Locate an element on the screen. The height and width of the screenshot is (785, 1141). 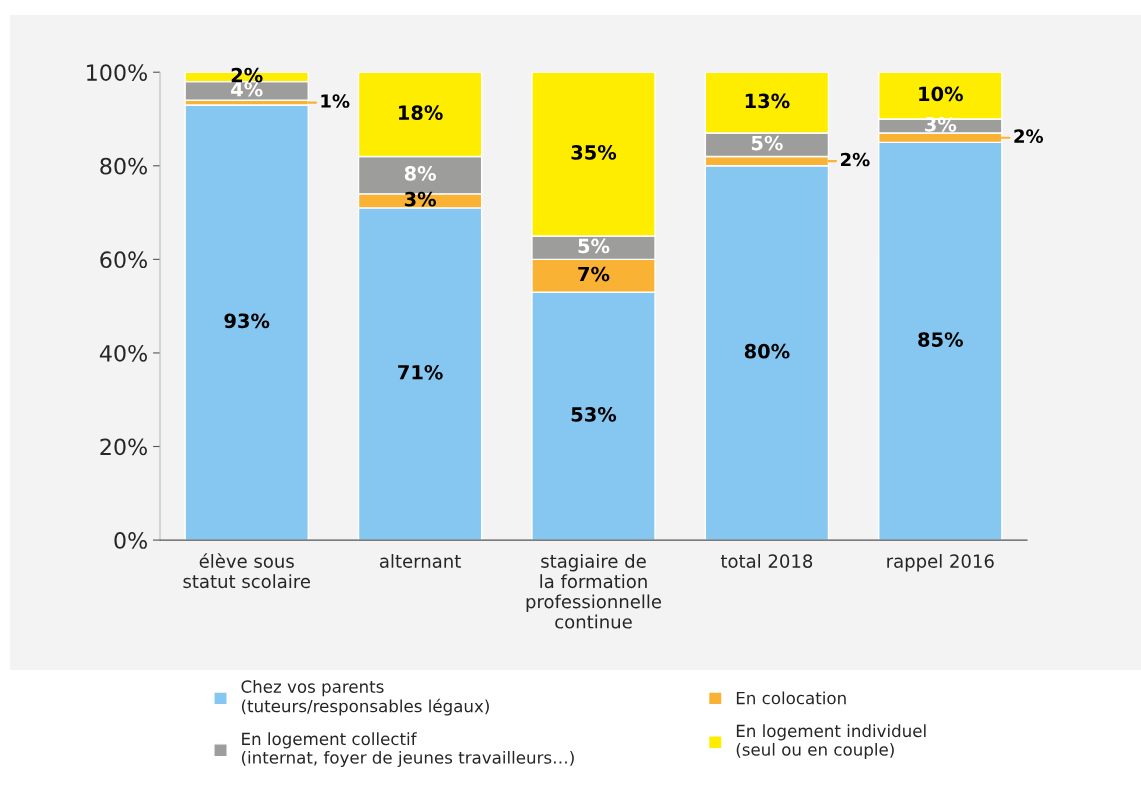
x-tick-label: rappel 2016 is located at coordinates (940, 562).